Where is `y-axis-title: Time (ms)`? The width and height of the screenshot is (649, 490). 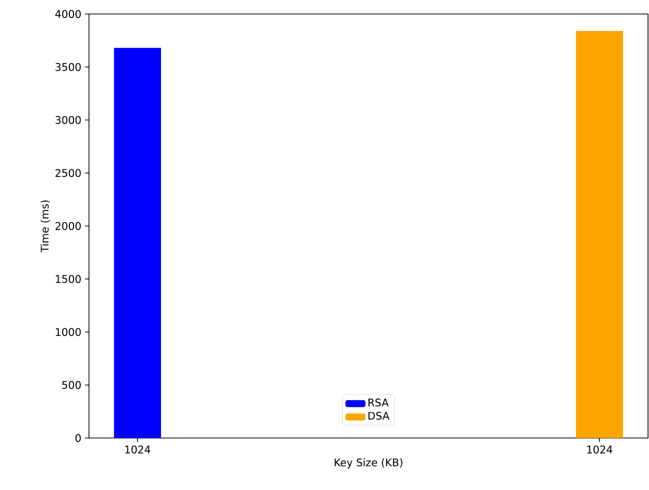
y-axis-title: Time (ms) is located at coordinates (45, 226).